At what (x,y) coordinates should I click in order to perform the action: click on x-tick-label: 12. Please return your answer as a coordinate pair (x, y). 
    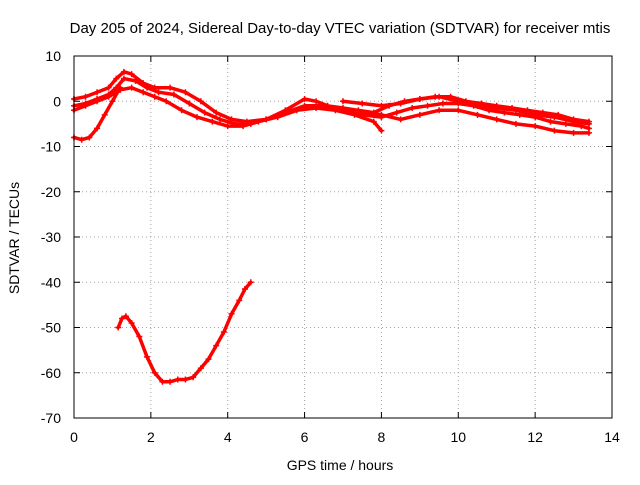
    Looking at the image, I should click on (535, 437).